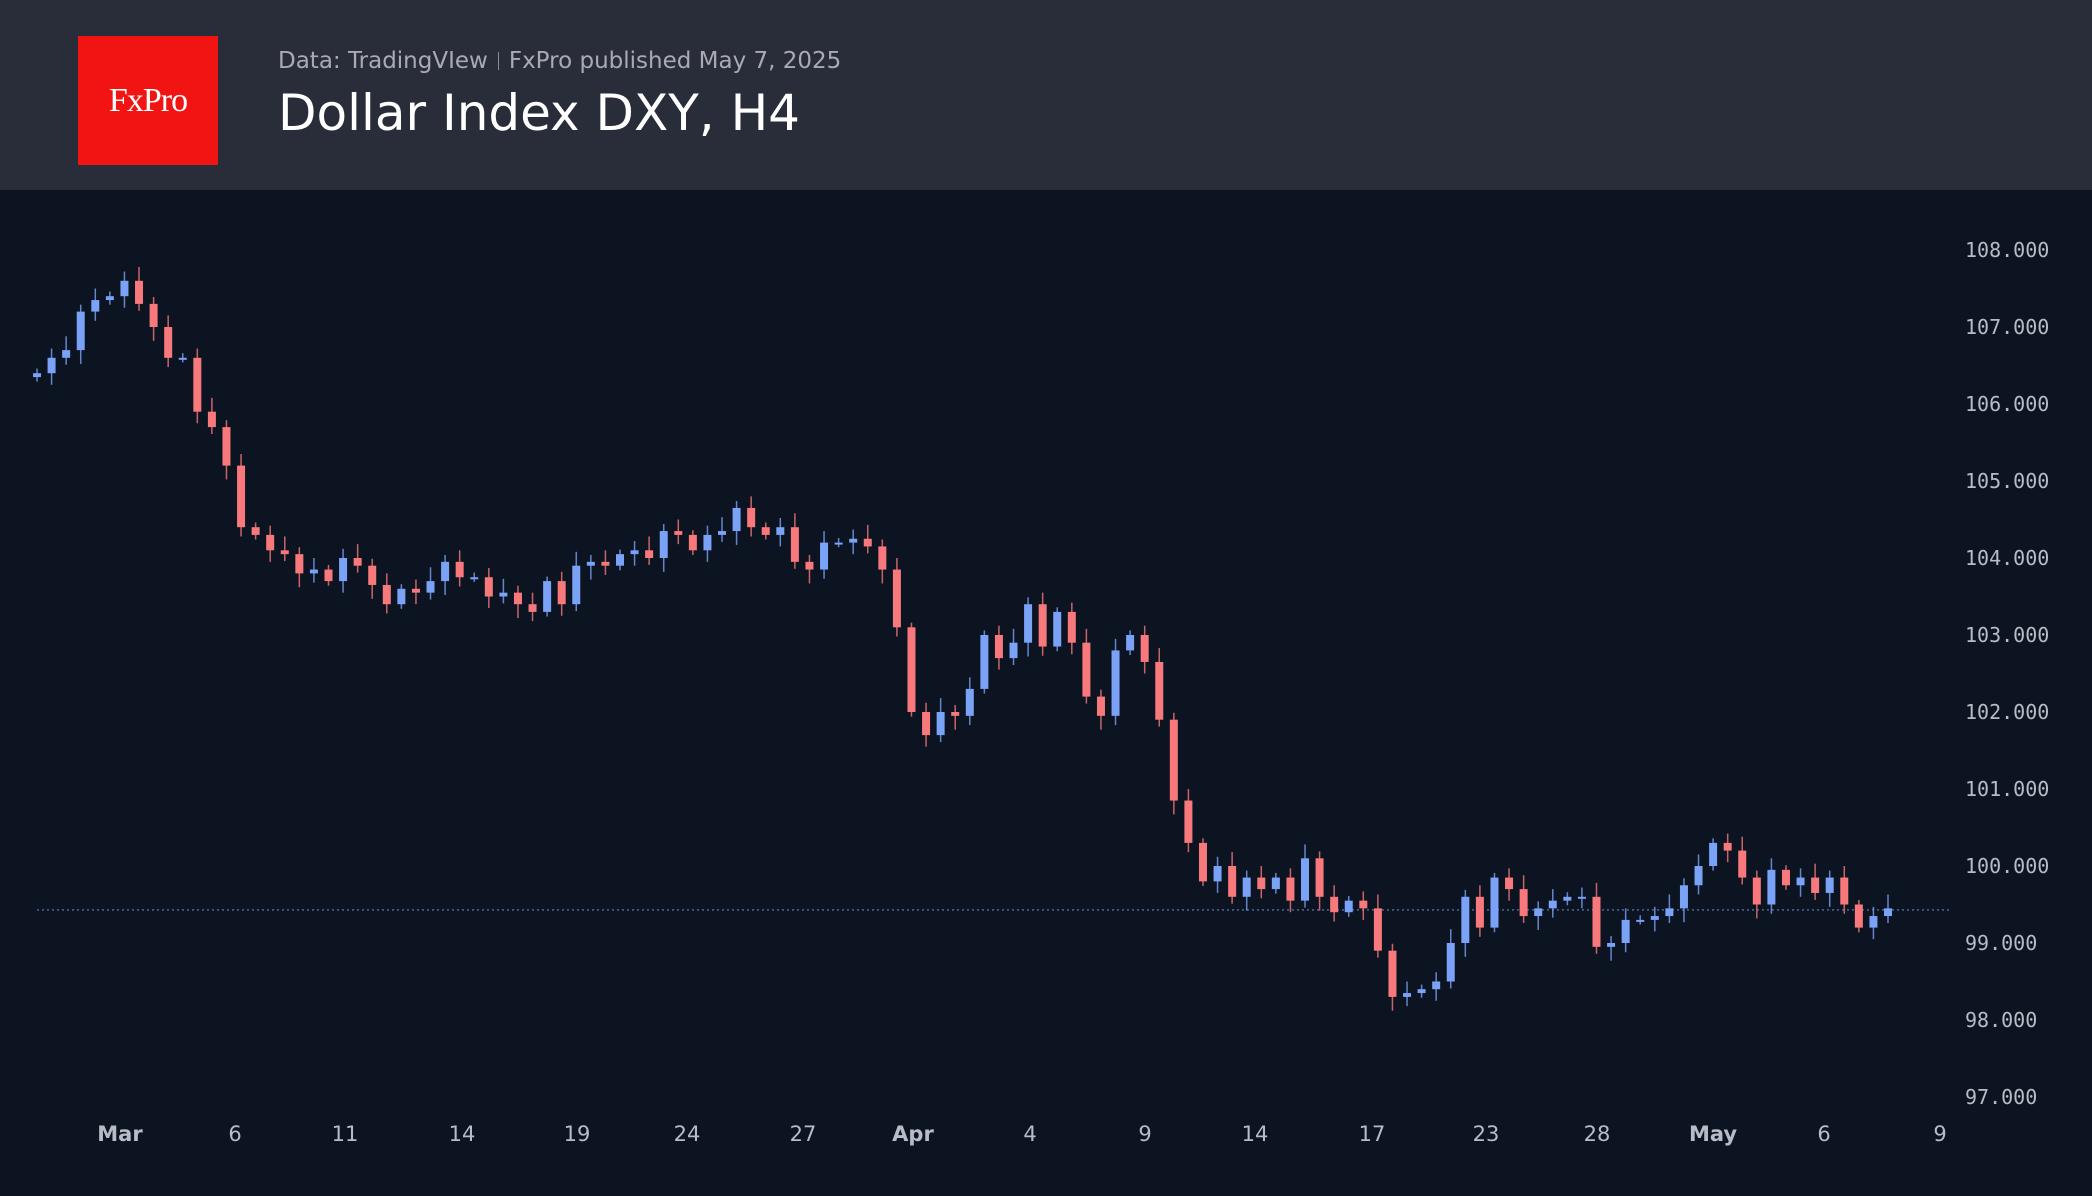 This screenshot has height=1196, width=2092. I want to click on y-tick-label: 106.000, so click(2007, 404).